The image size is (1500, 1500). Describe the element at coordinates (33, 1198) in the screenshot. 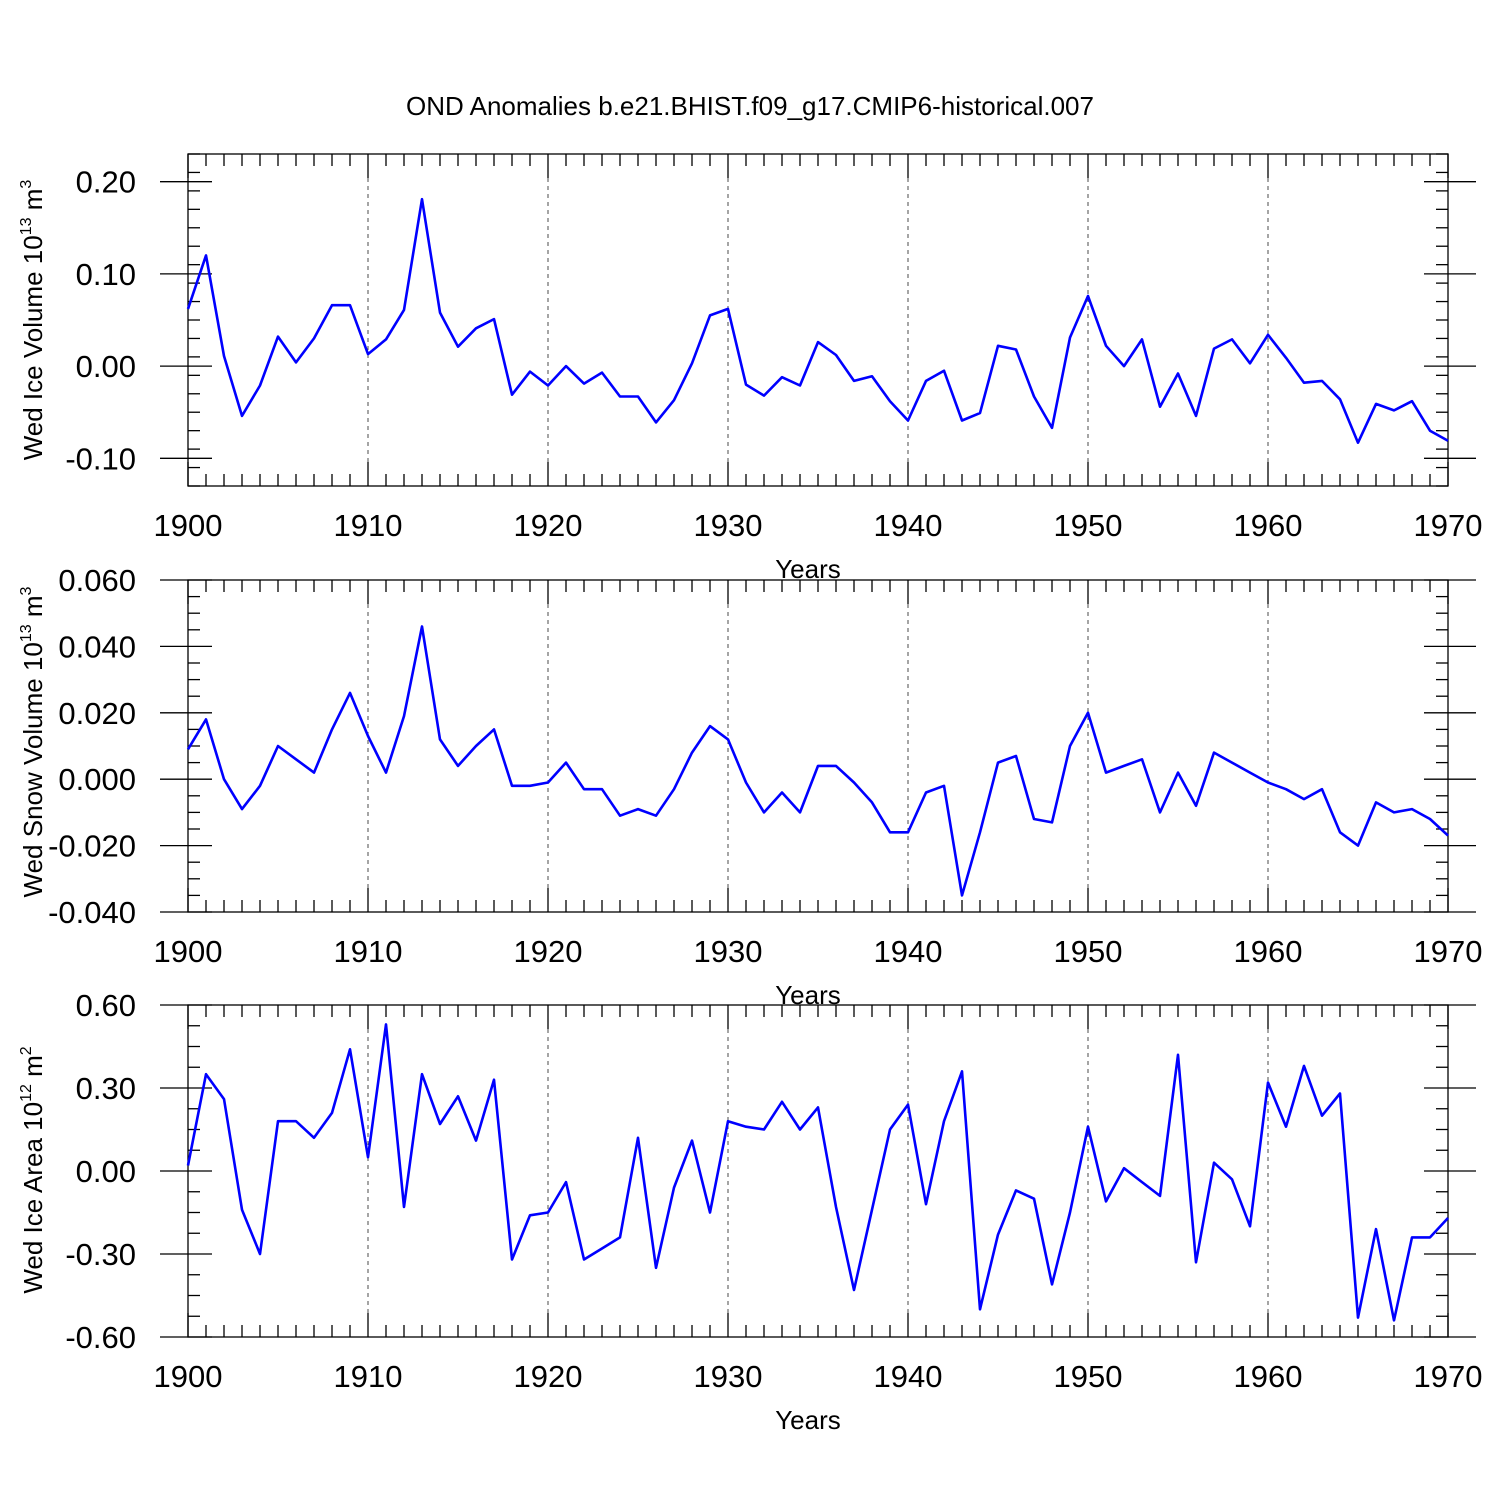

I see `y-axis-label-text: Wed Ice Area 10` at that location.